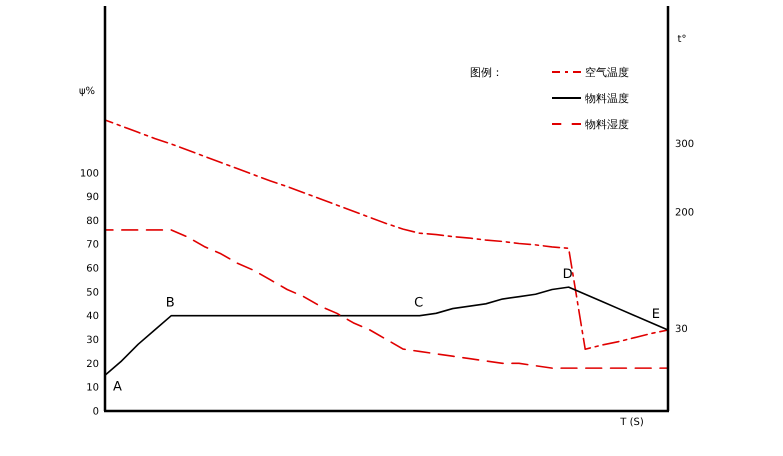  What do you see at coordinates (92, 221) in the screenshot?
I see `y-tick-label: 80` at bounding box center [92, 221].